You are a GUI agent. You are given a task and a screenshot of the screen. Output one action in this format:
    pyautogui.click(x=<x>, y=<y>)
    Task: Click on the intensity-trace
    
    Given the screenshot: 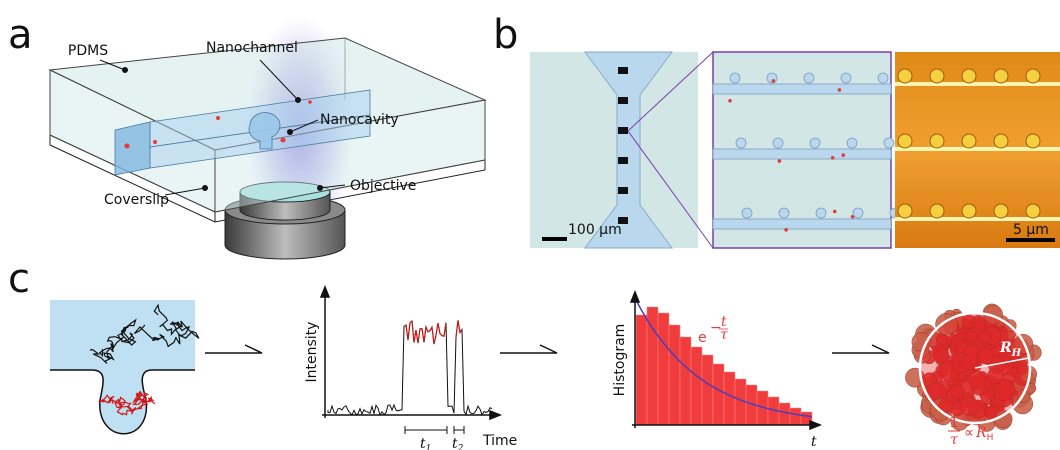 What is the action you would take?
    pyautogui.click(x=410, y=368)
    